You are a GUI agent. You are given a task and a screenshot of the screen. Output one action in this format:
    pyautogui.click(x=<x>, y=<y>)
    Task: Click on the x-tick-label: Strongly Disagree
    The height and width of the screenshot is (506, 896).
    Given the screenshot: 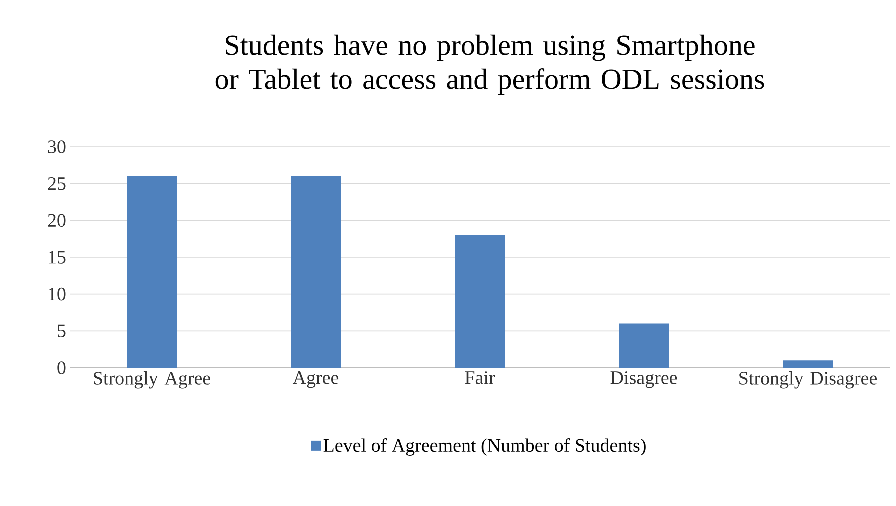 What is the action you would take?
    pyautogui.click(x=809, y=380)
    